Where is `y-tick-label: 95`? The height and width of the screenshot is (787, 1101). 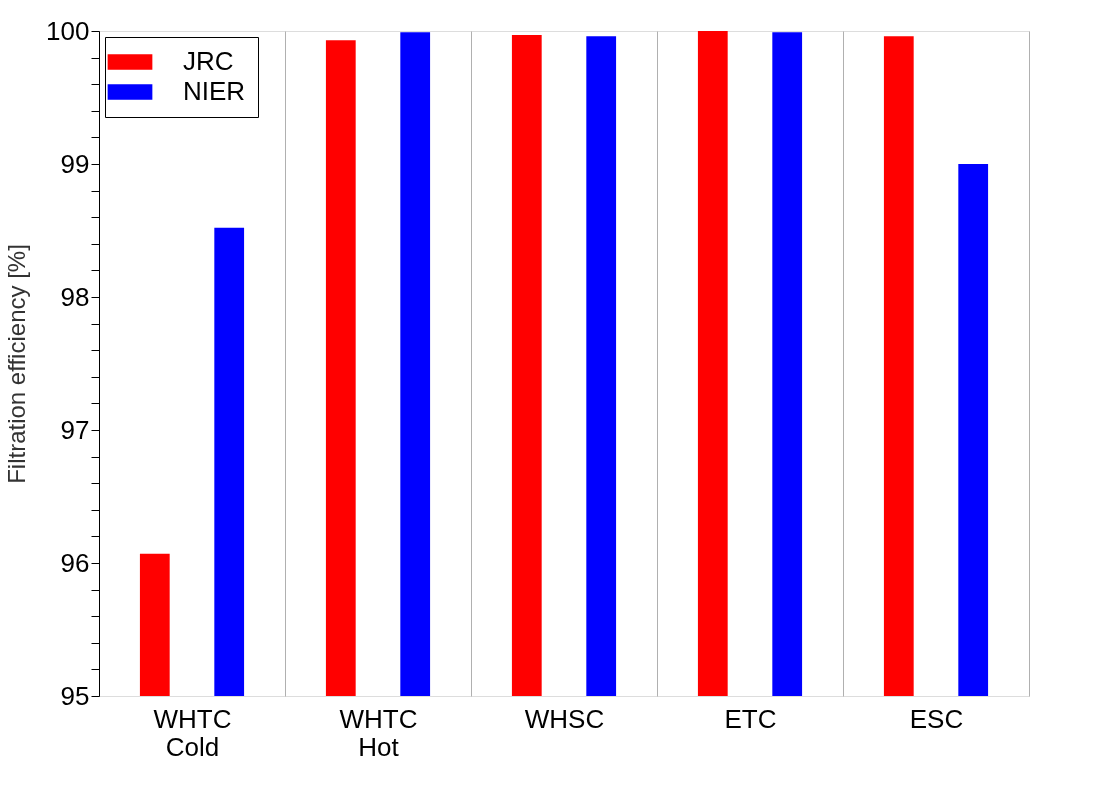
y-tick-label: 95 is located at coordinates (75, 695).